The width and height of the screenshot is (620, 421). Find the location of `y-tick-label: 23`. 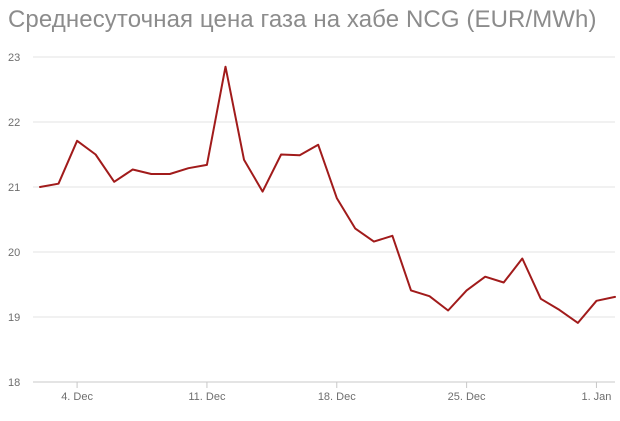

y-tick-label: 23 is located at coordinates (14, 58).